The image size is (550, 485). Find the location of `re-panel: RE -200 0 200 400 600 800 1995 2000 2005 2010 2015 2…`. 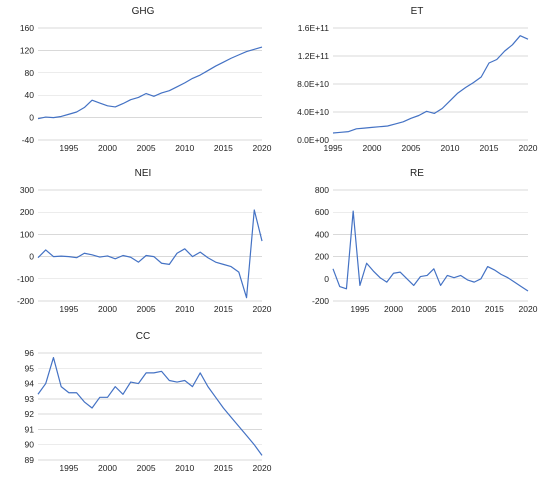

re-panel: RE -200 0 200 400 600 800 1995 2000 2005 2010 2015 2… is located at coordinates (425, 241).